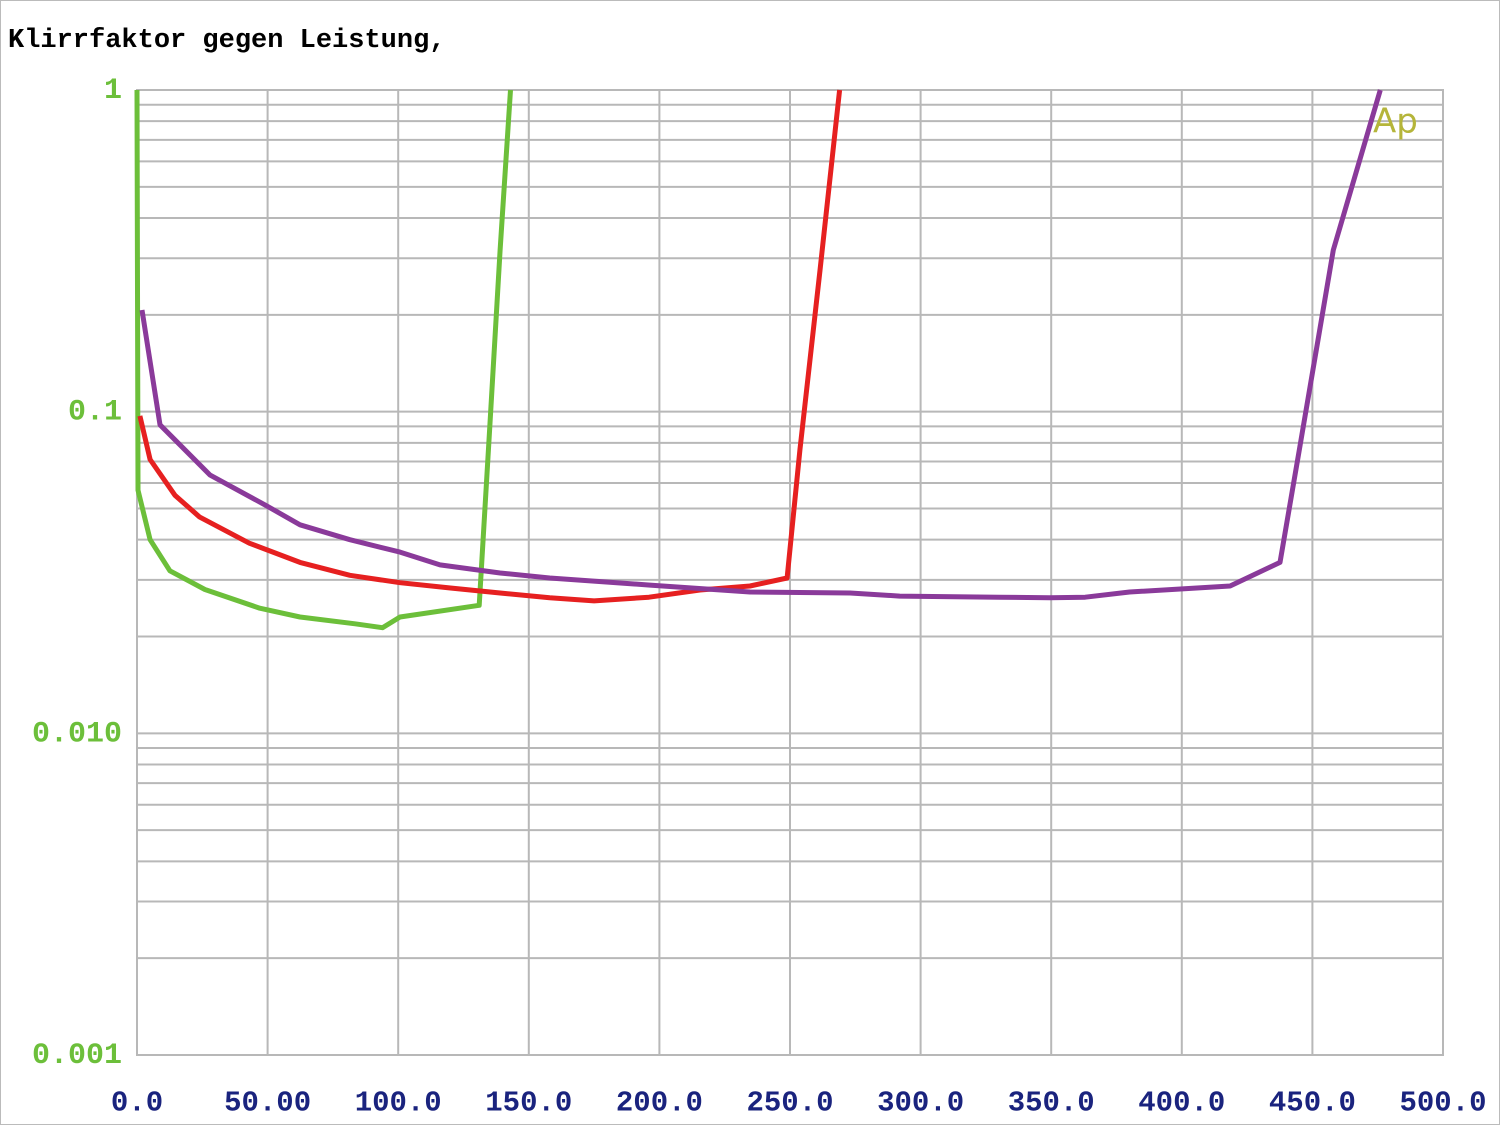 This screenshot has height=1125, width=1500. What do you see at coordinates (1442, 1103) in the screenshot?
I see `x-tick-label: 500.0` at bounding box center [1442, 1103].